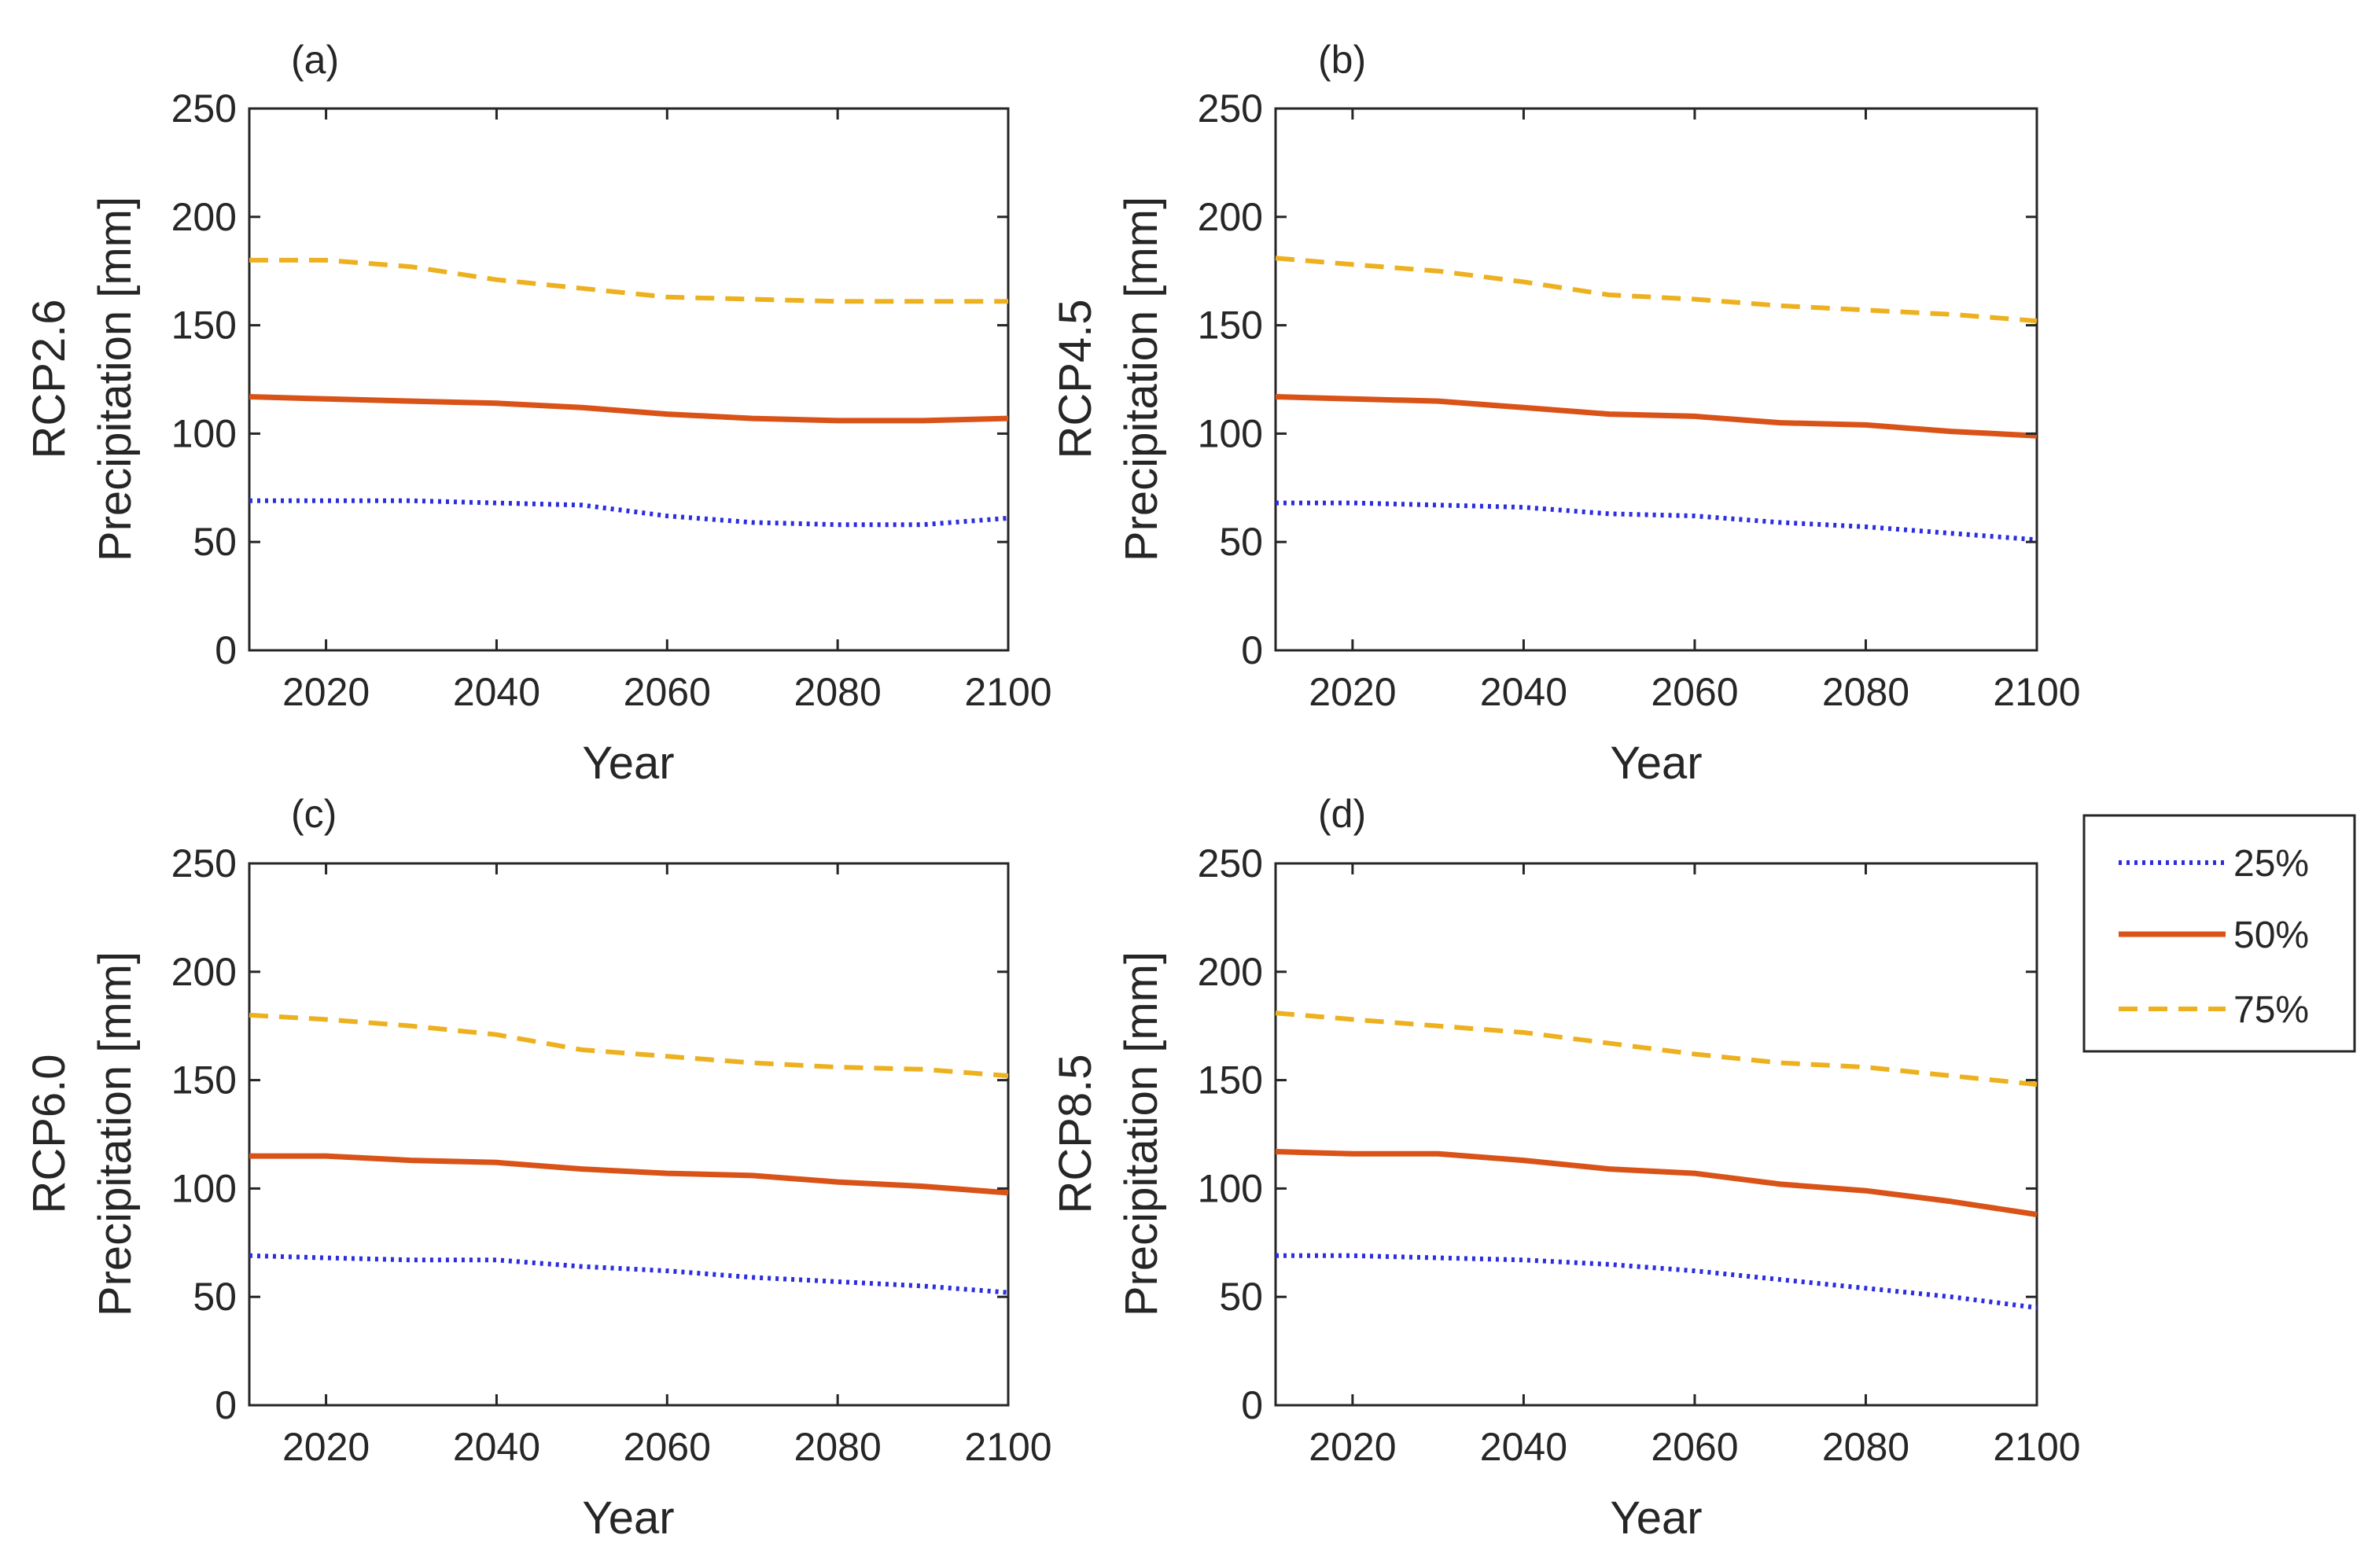 The image size is (2375, 1568). I want to click on panel-tag: (d), so click(1342, 814).